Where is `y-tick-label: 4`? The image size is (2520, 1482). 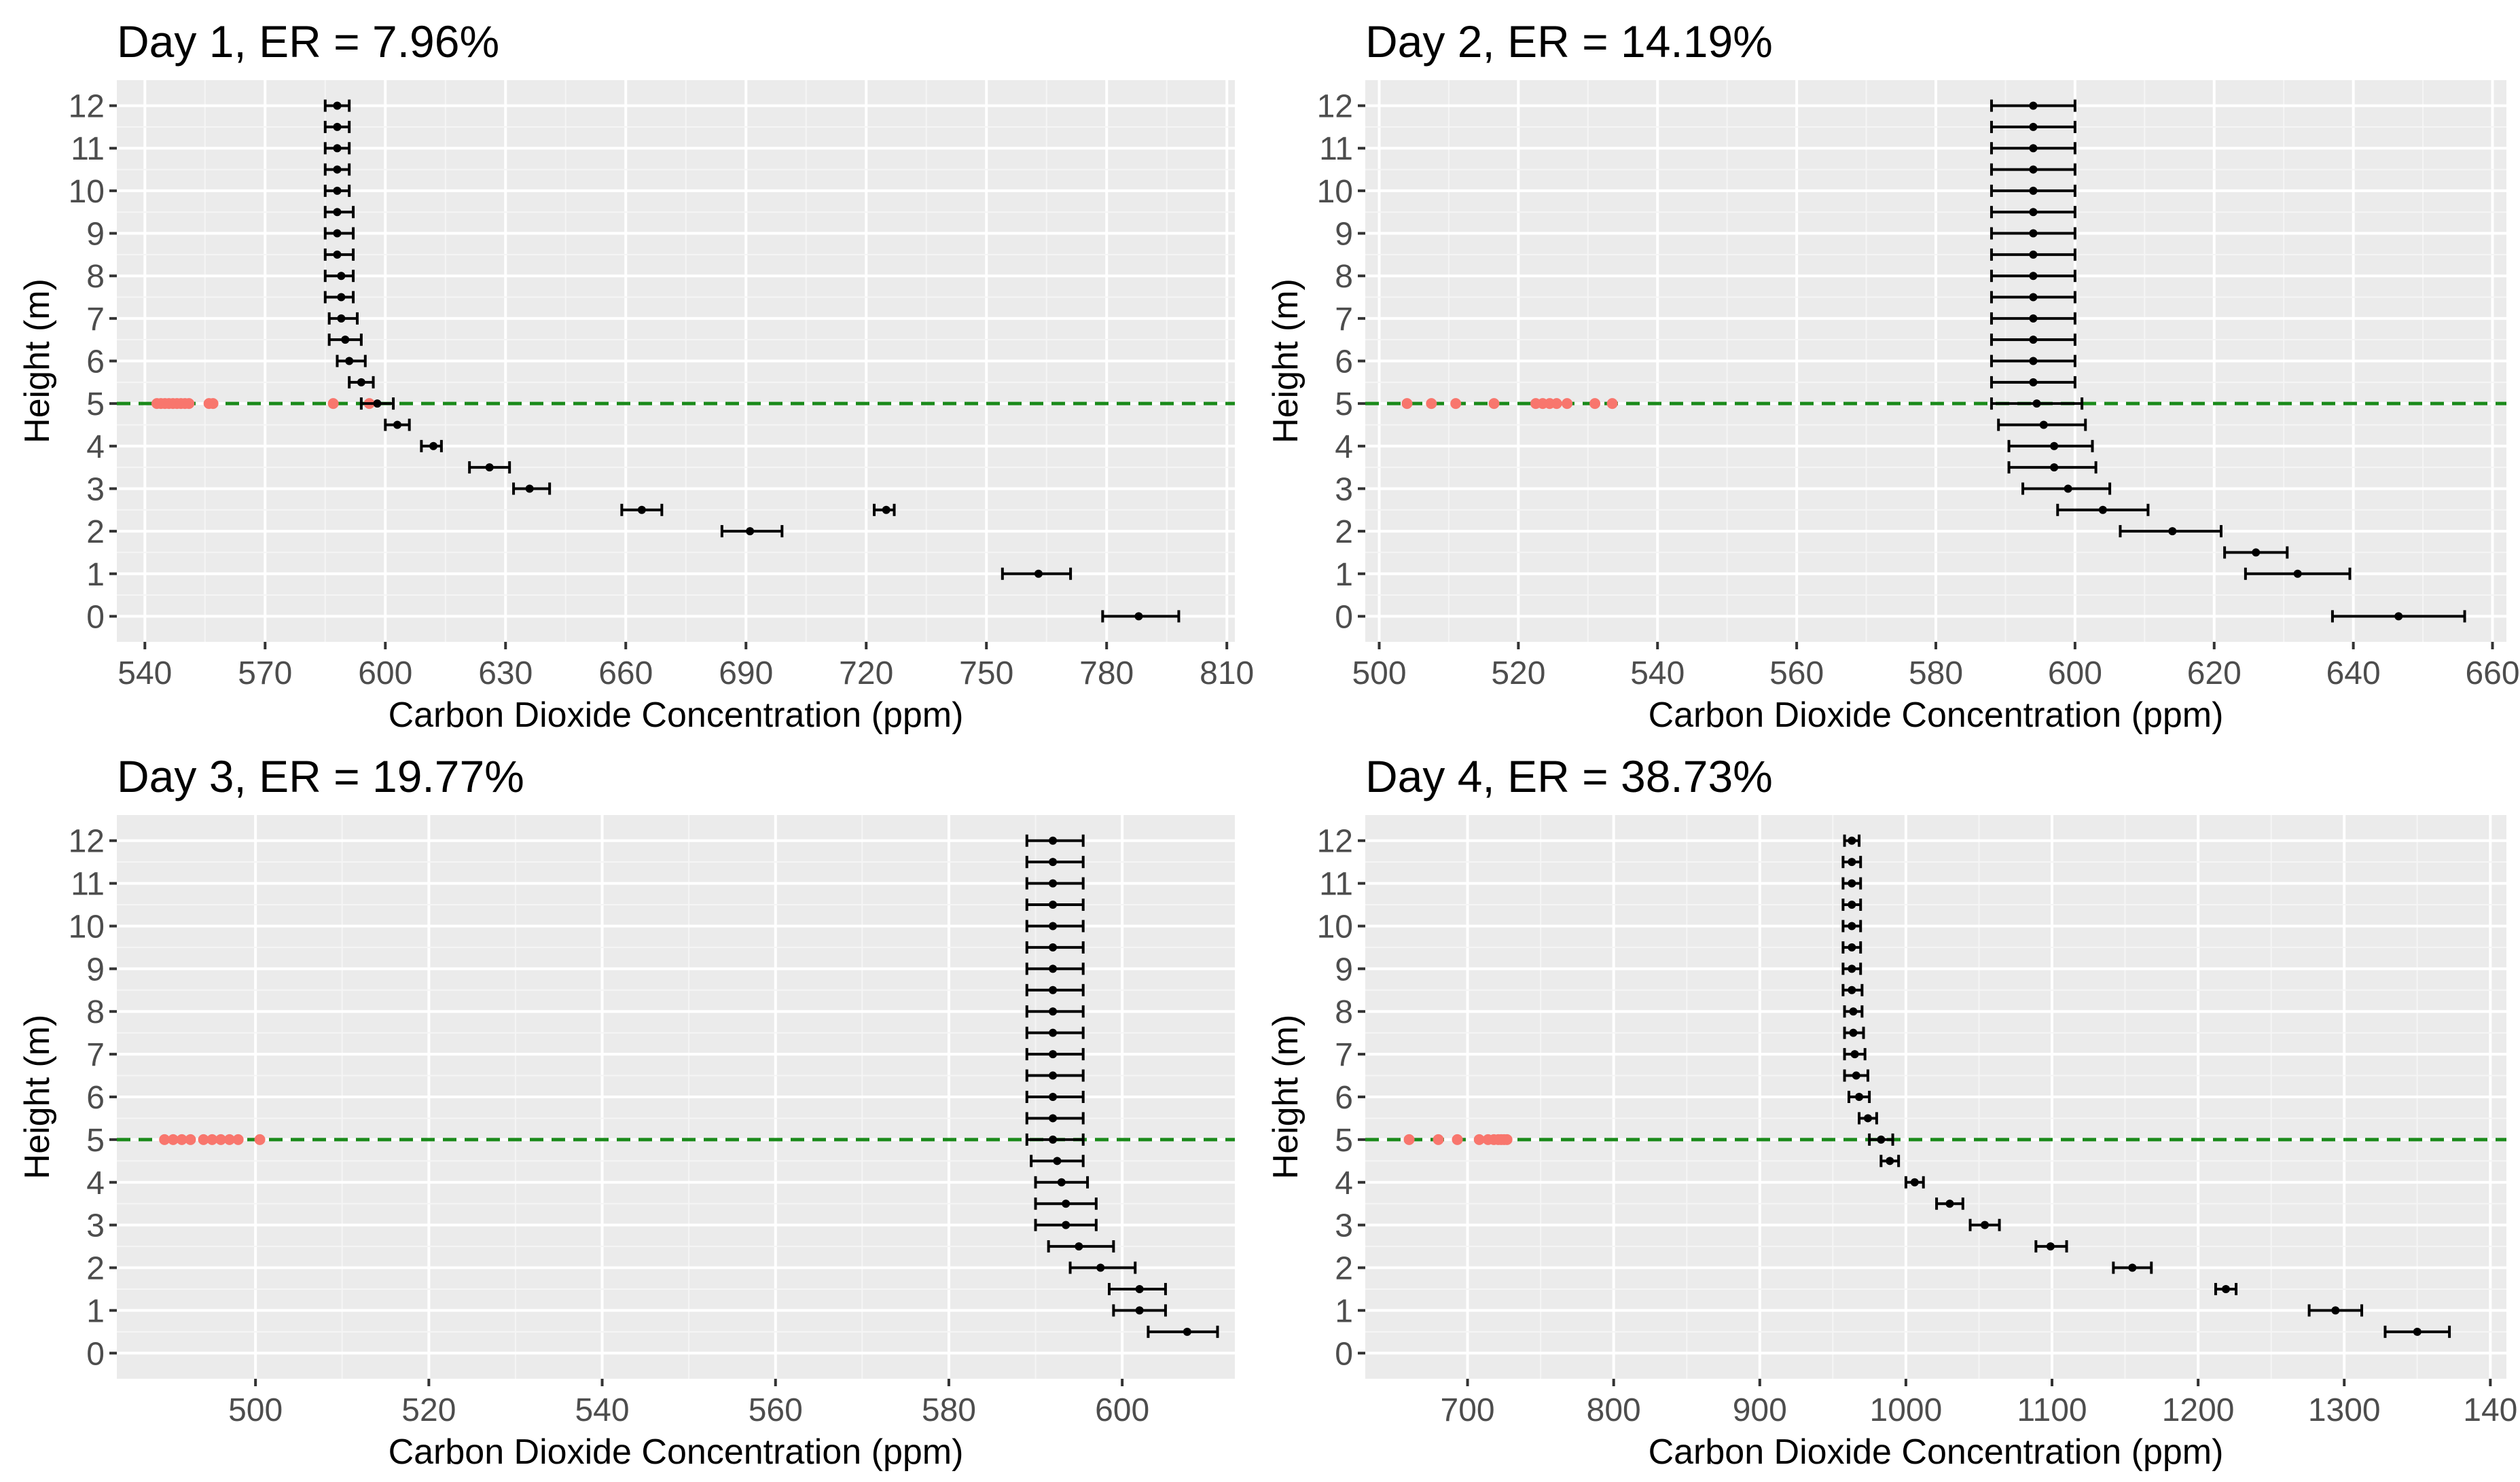 y-tick-label: 4 is located at coordinates (1344, 447).